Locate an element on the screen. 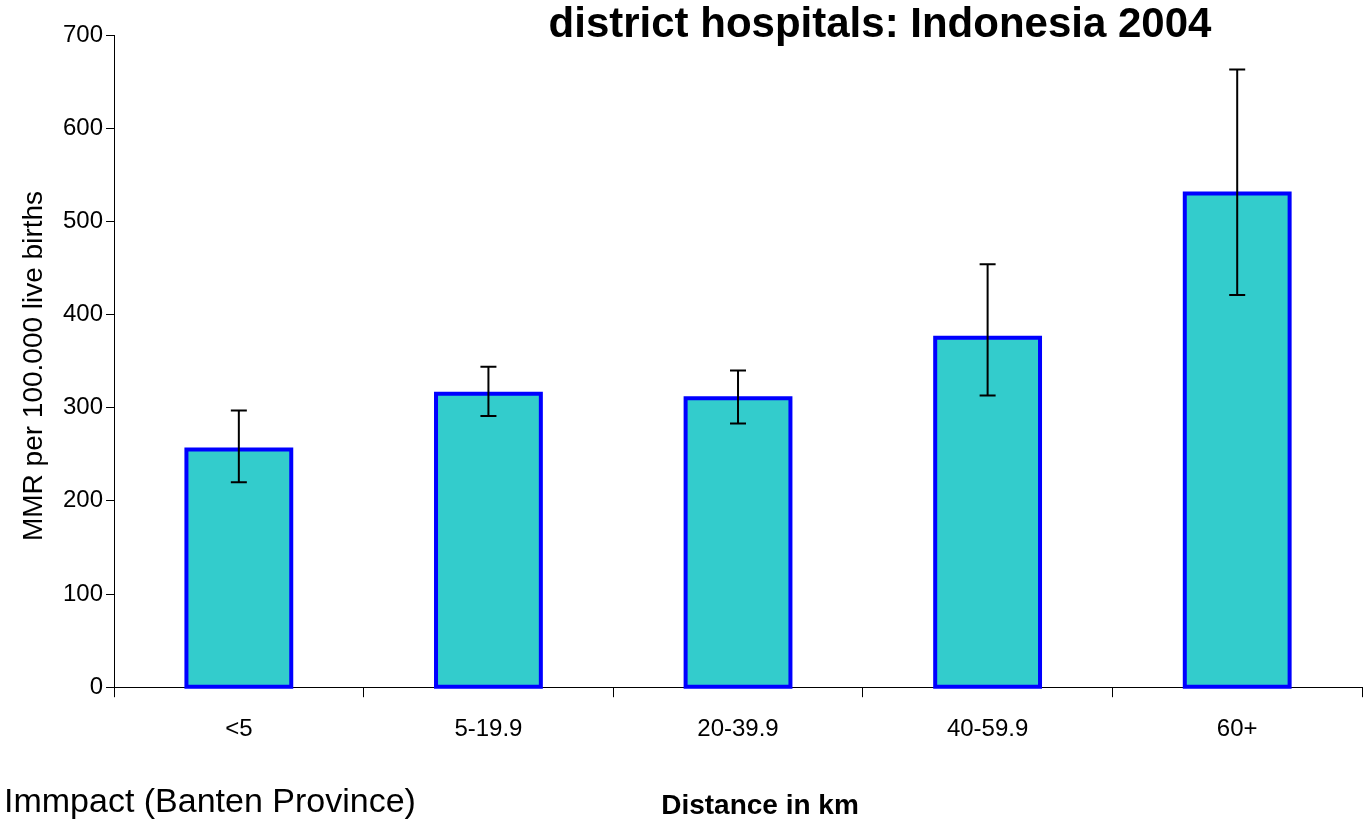  x-axis-title: Distance in km is located at coordinates (760, 804).